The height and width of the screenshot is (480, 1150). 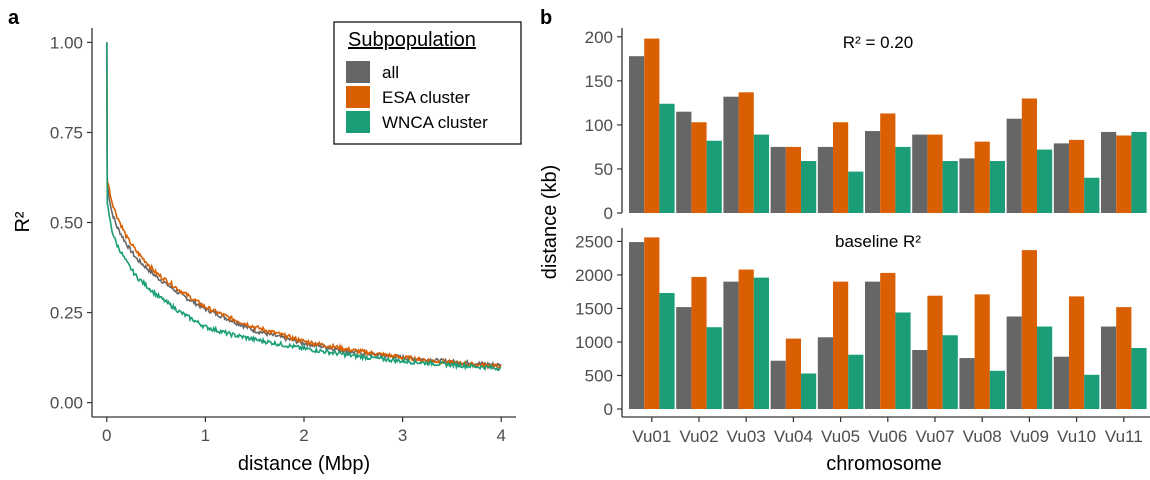 What do you see at coordinates (1076, 436) in the screenshot?
I see `x-tick-label: Vu10` at bounding box center [1076, 436].